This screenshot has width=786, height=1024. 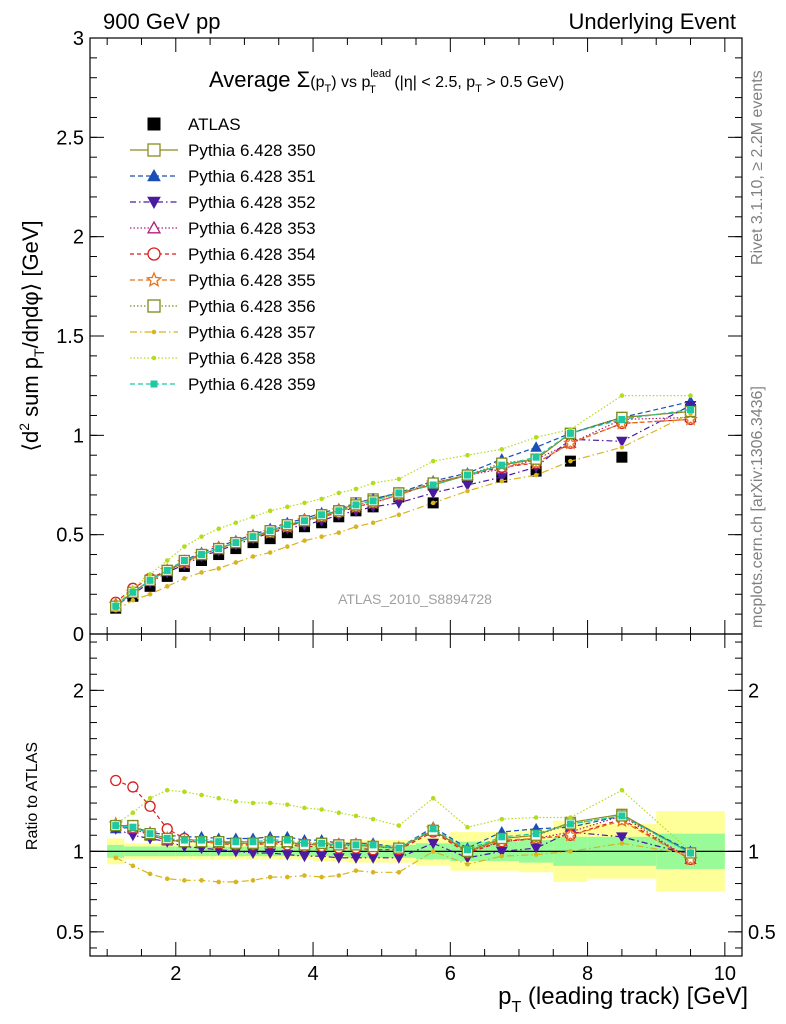 What do you see at coordinates (70, 337) in the screenshot?
I see `y-tick-label: 1.5` at bounding box center [70, 337].